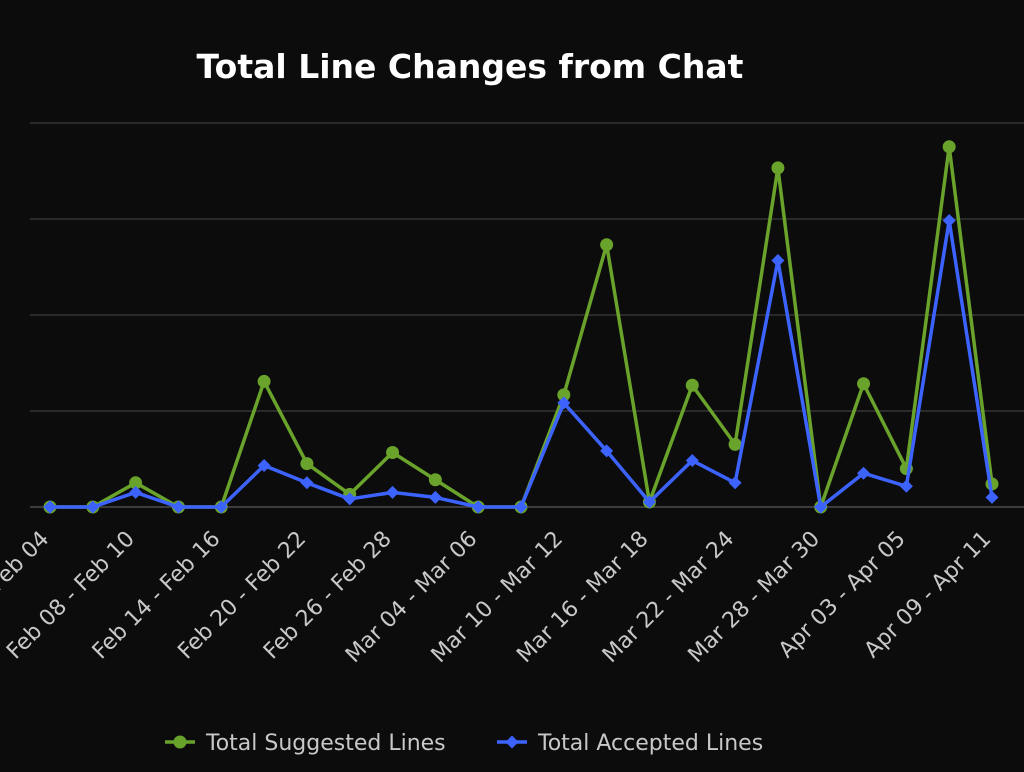 The image size is (1024, 772). Describe the element at coordinates (470, 66) in the screenshot. I see `chart-title: Total Line Changes from Chat` at that location.